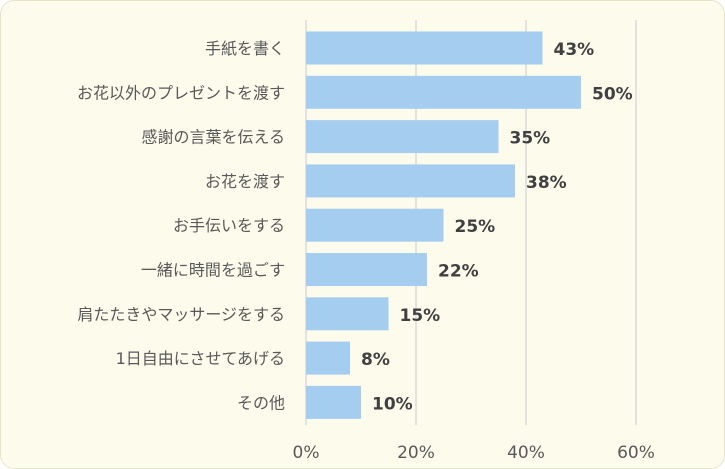  I want to click on data-label: 25%, so click(475, 227).